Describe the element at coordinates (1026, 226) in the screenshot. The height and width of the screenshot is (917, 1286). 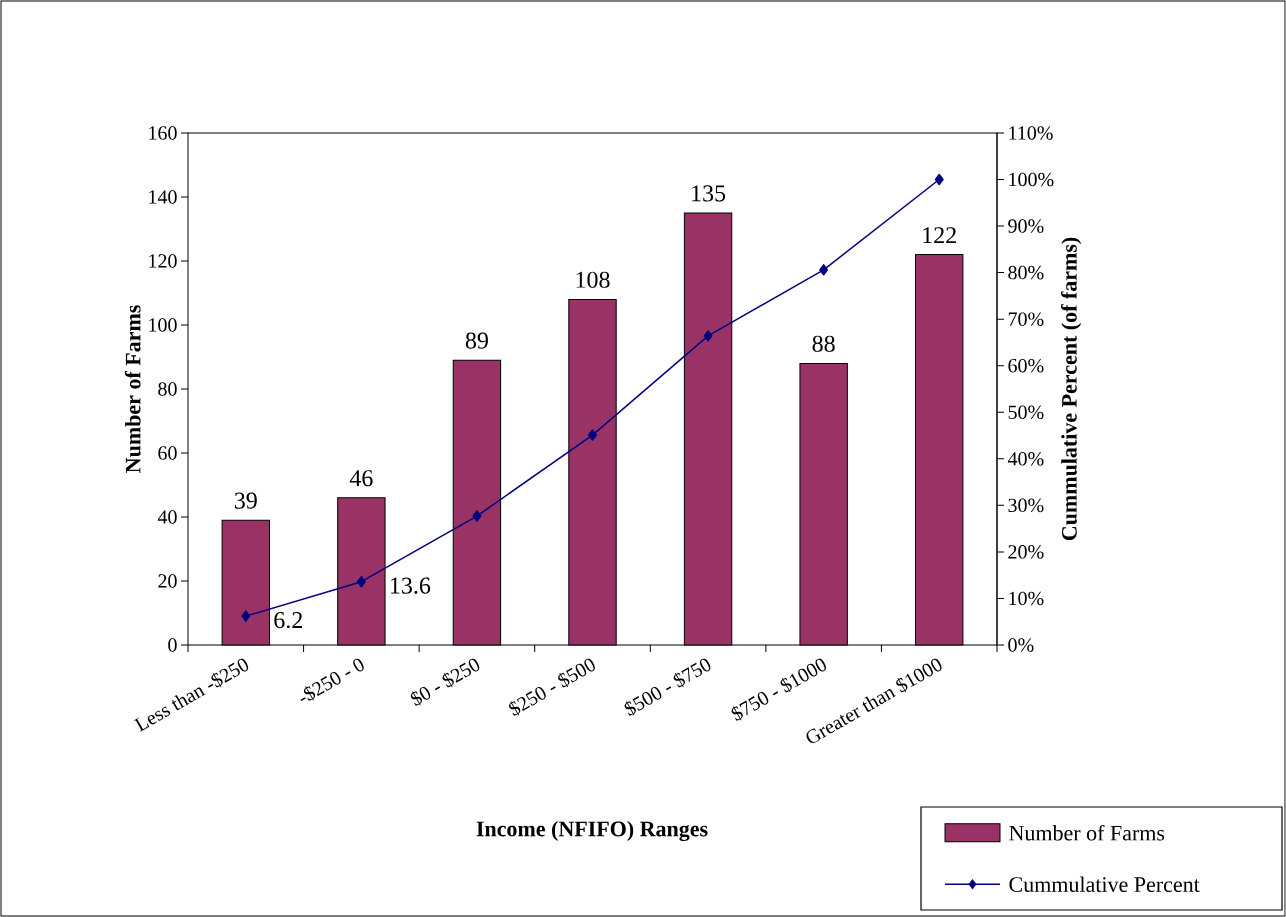
I see `y2-tick-label: 90%` at that location.